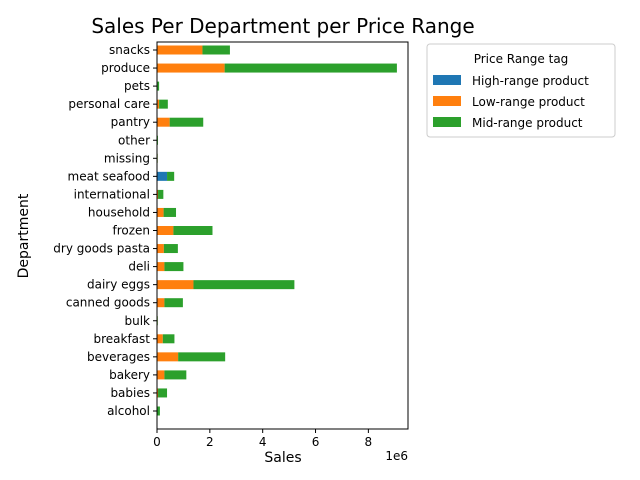 This screenshot has height=480, width=640. I want to click on legend-entry-label: Low-range product, so click(528, 102).